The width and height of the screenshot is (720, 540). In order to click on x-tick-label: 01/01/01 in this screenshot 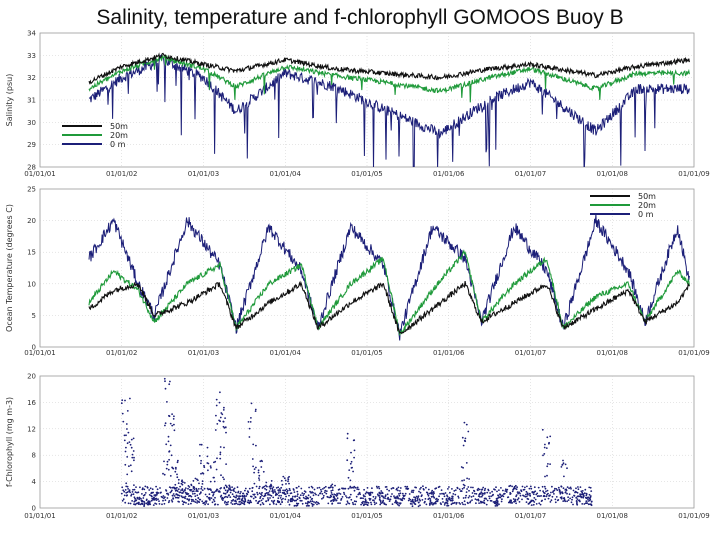, I will do `click(39, 516)`.